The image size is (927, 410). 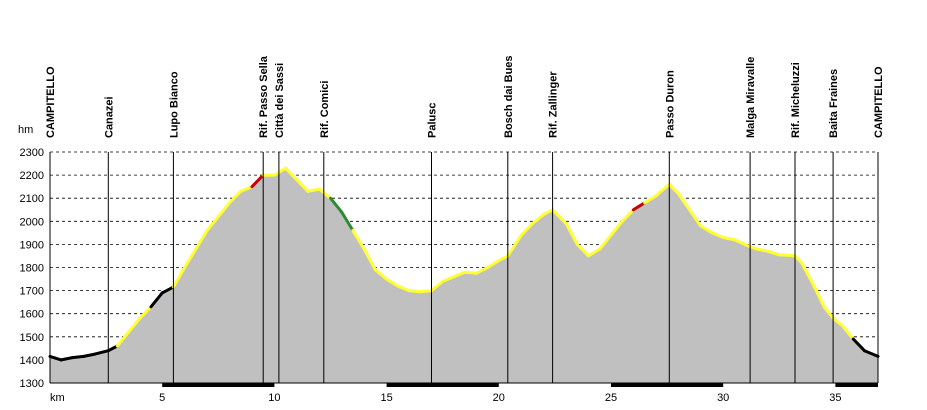 I want to click on place-label: Bosch dai Bues, so click(x=509, y=96).